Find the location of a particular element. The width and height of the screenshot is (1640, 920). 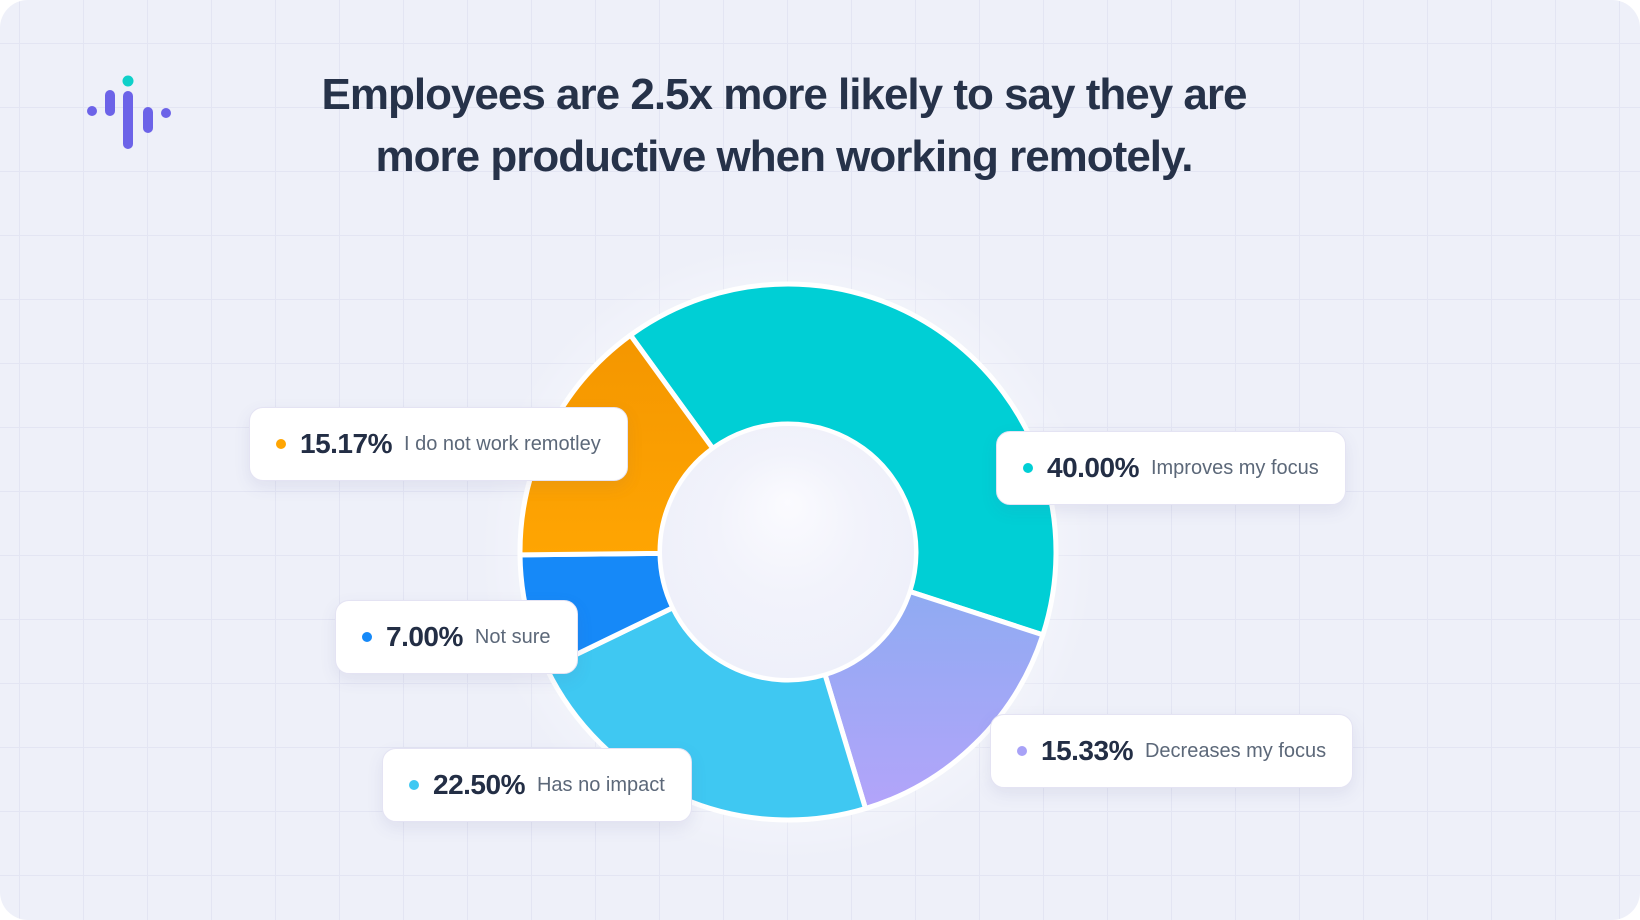

legend-dot-teal is located at coordinates (1028, 468).